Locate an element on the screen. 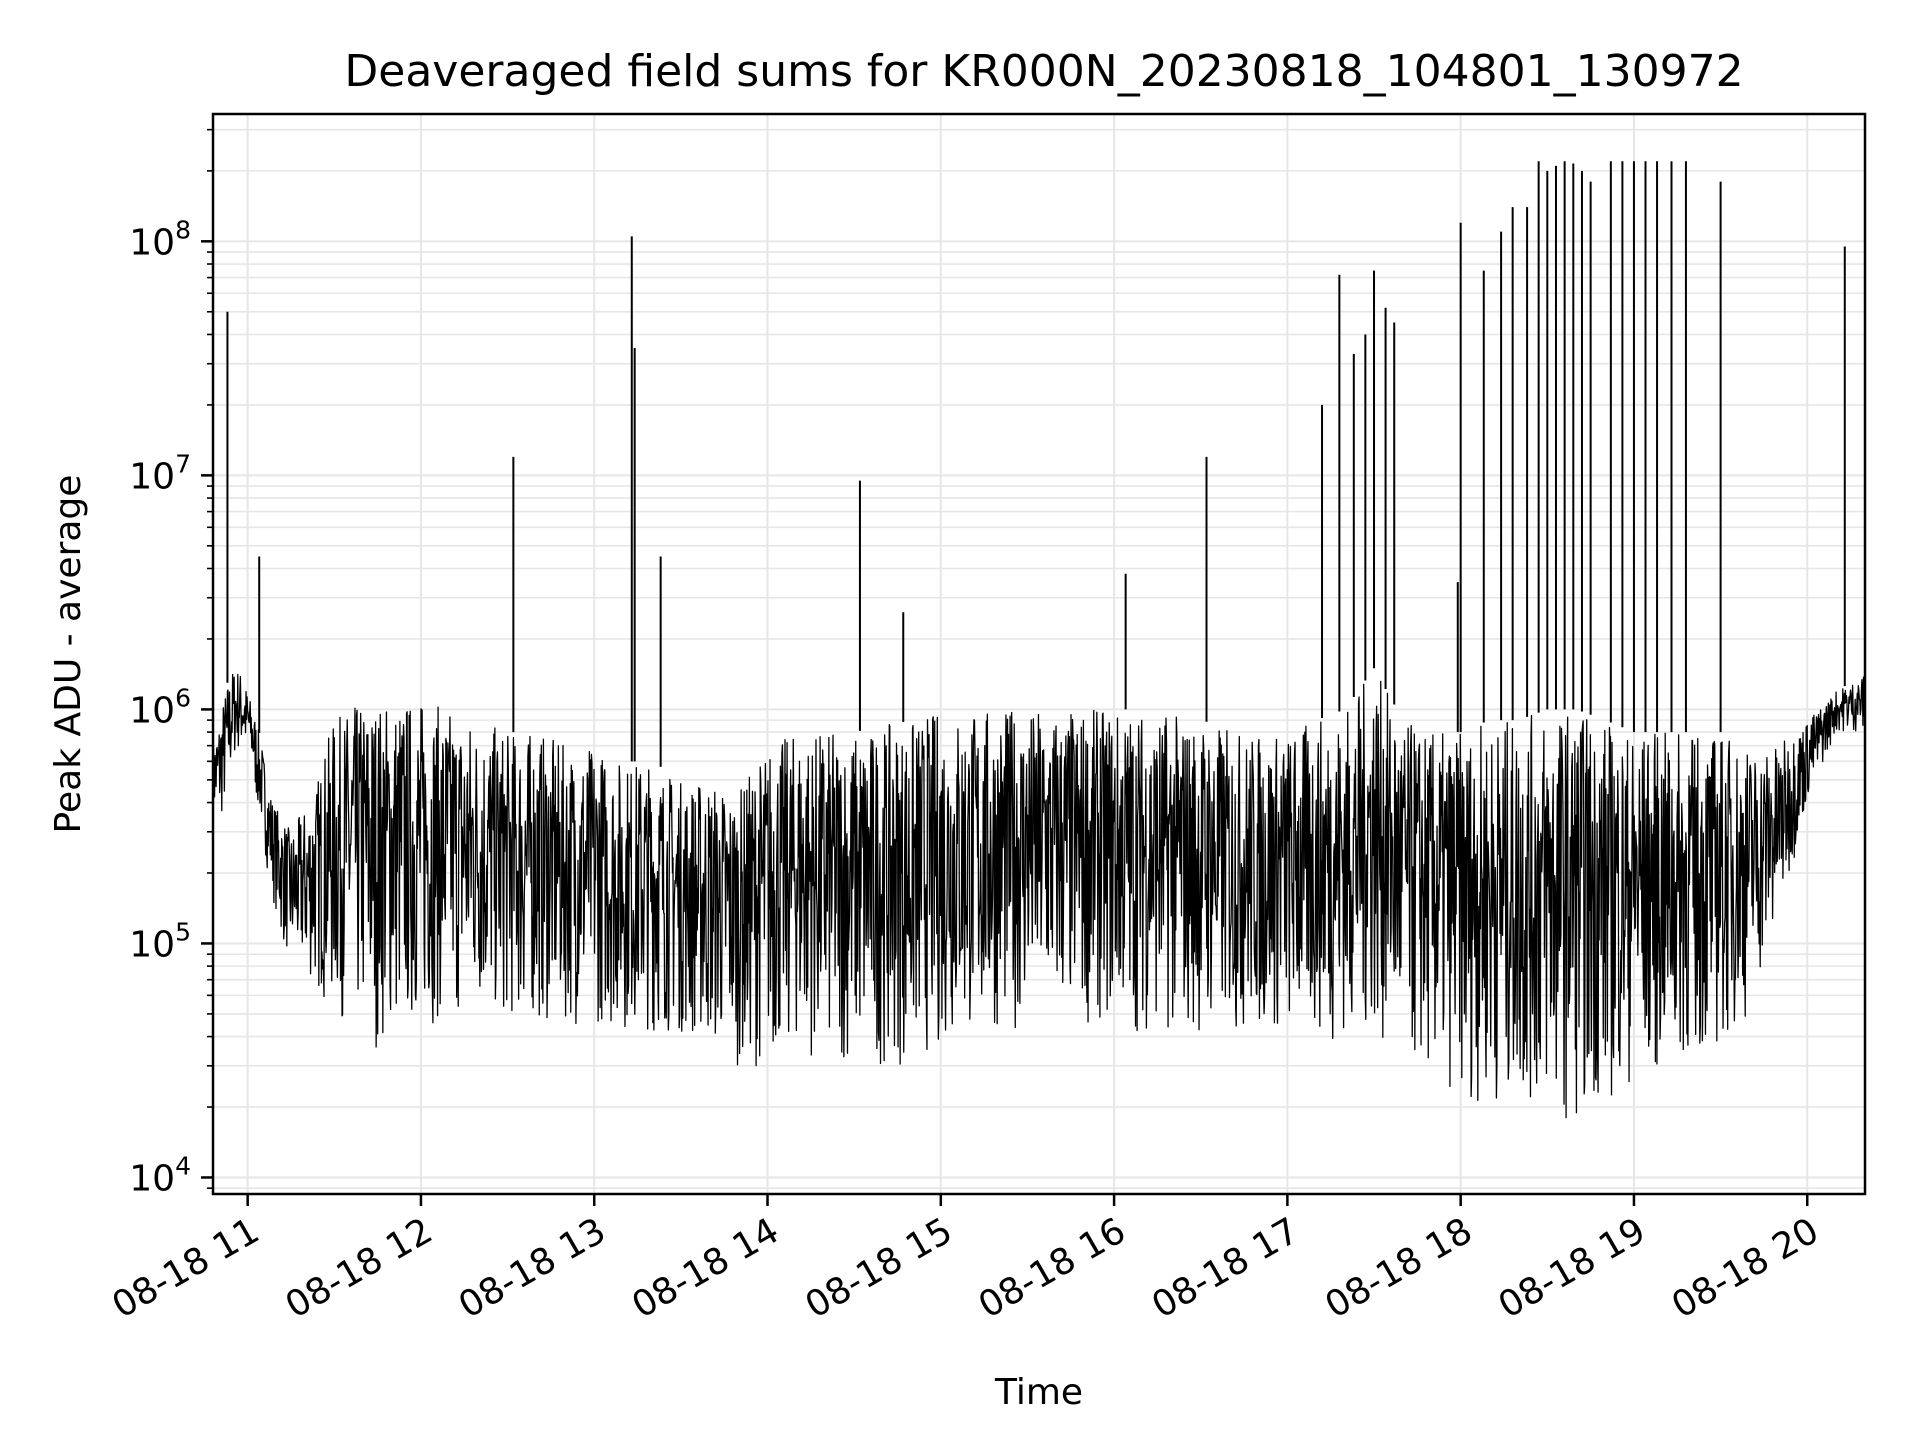  y-tick-label: 10⁶ is located at coordinates (160, 707).